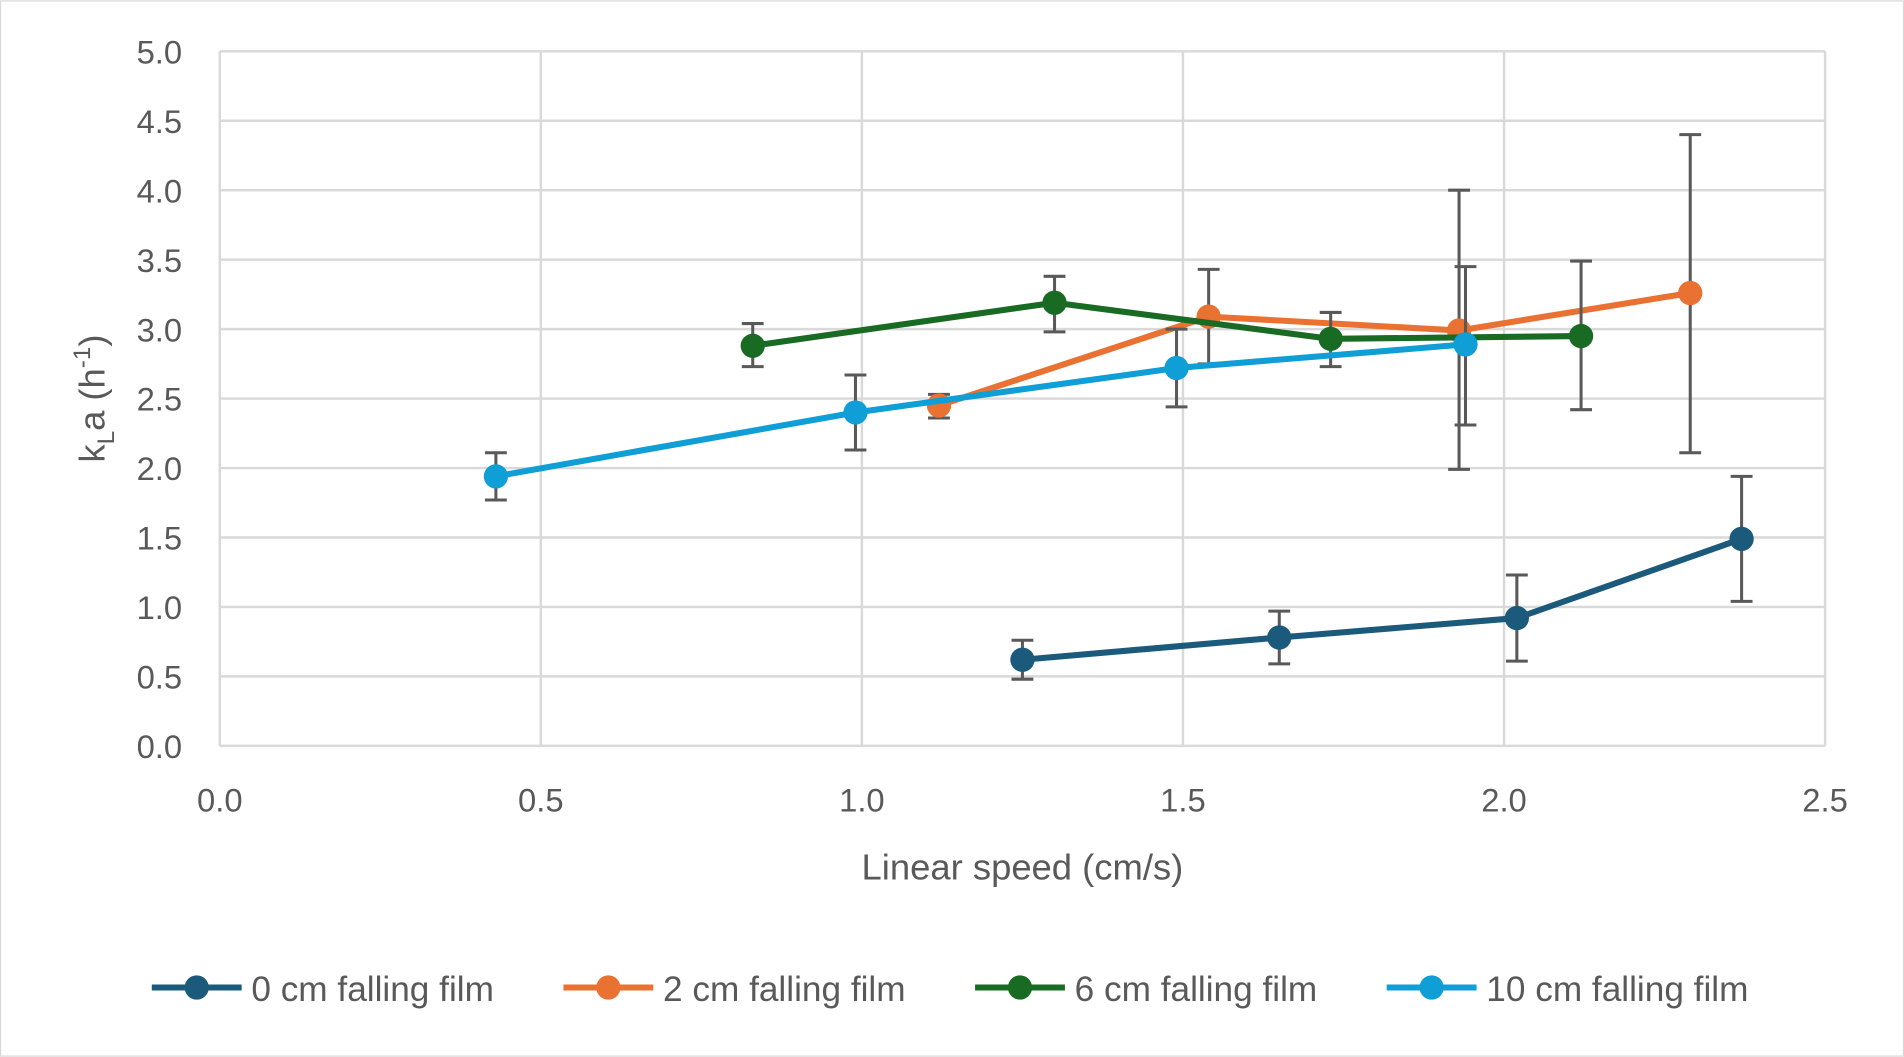 The width and height of the screenshot is (1904, 1057). What do you see at coordinates (1023, 866) in the screenshot?
I see `x-axis-title: Linear speed (cm/s)` at bounding box center [1023, 866].